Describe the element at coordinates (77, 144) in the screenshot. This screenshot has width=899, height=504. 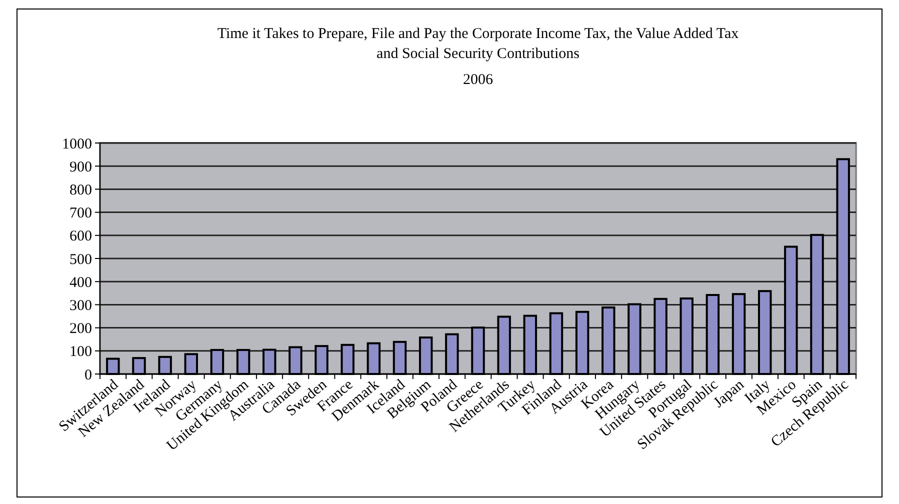
I see `y-tick-label: 1000` at that location.